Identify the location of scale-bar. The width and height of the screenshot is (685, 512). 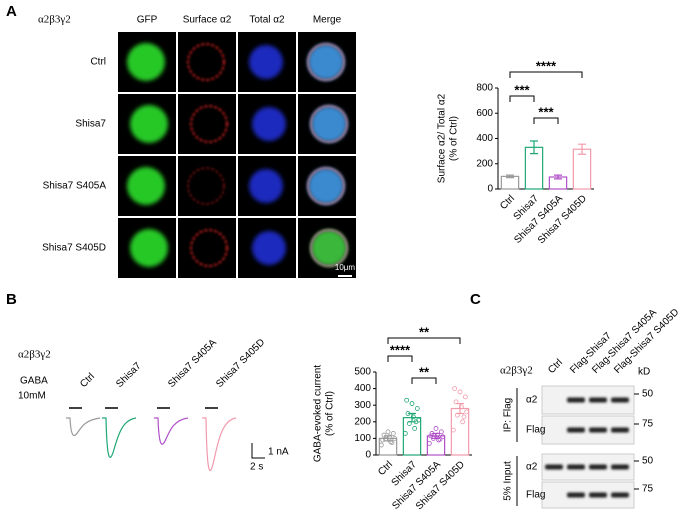
(258, 451).